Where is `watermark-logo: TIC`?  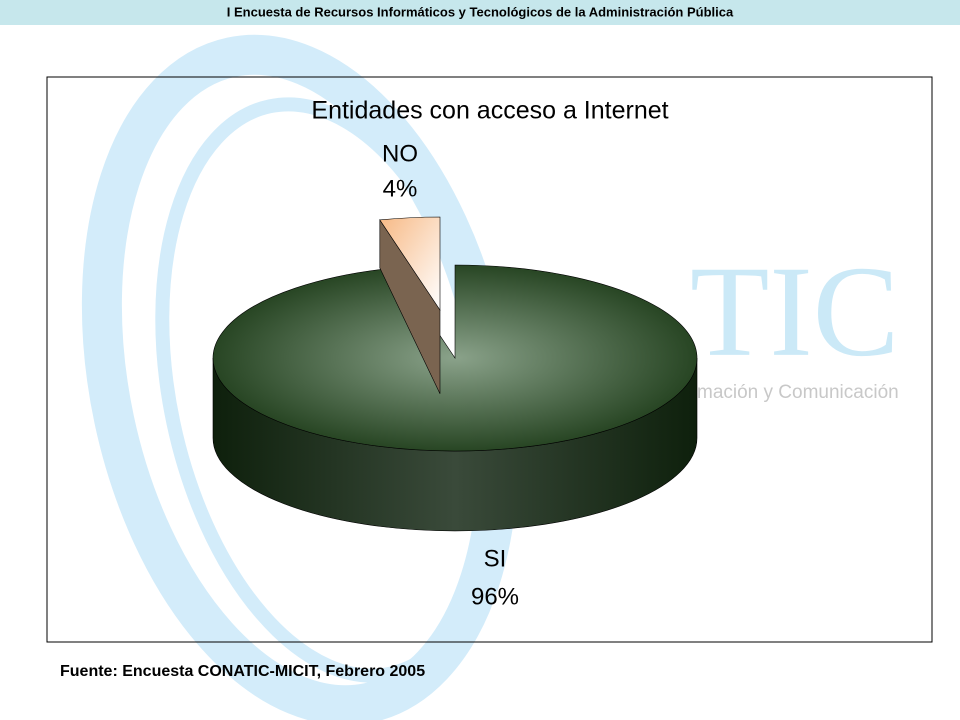 watermark-logo: TIC is located at coordinates (794, 312).